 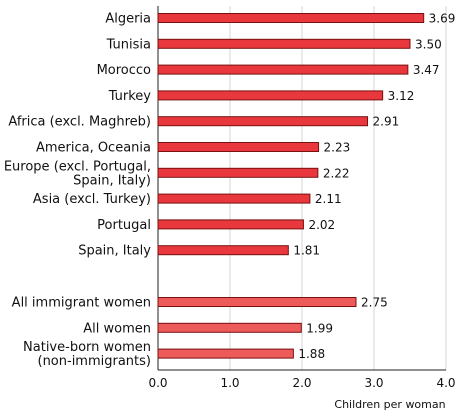 I want to click on bar-value-label: 2.02, so click(x=321, y=225).